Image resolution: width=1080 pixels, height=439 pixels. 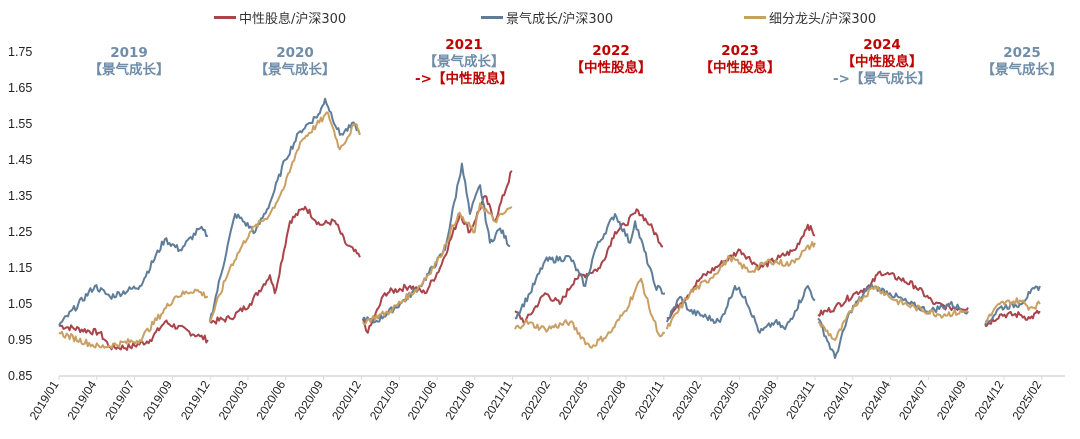 What do you see at coordinates (535, 400) in the screenshot?
I see `x-tick-label: 2022/02` at bounding box center [535, 400].